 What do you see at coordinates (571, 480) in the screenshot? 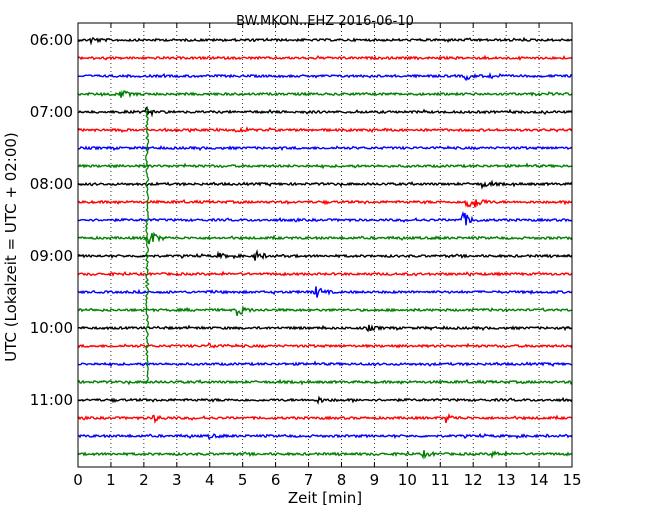
I see `x-tick-label: 15` at bounding box center [571, 480].